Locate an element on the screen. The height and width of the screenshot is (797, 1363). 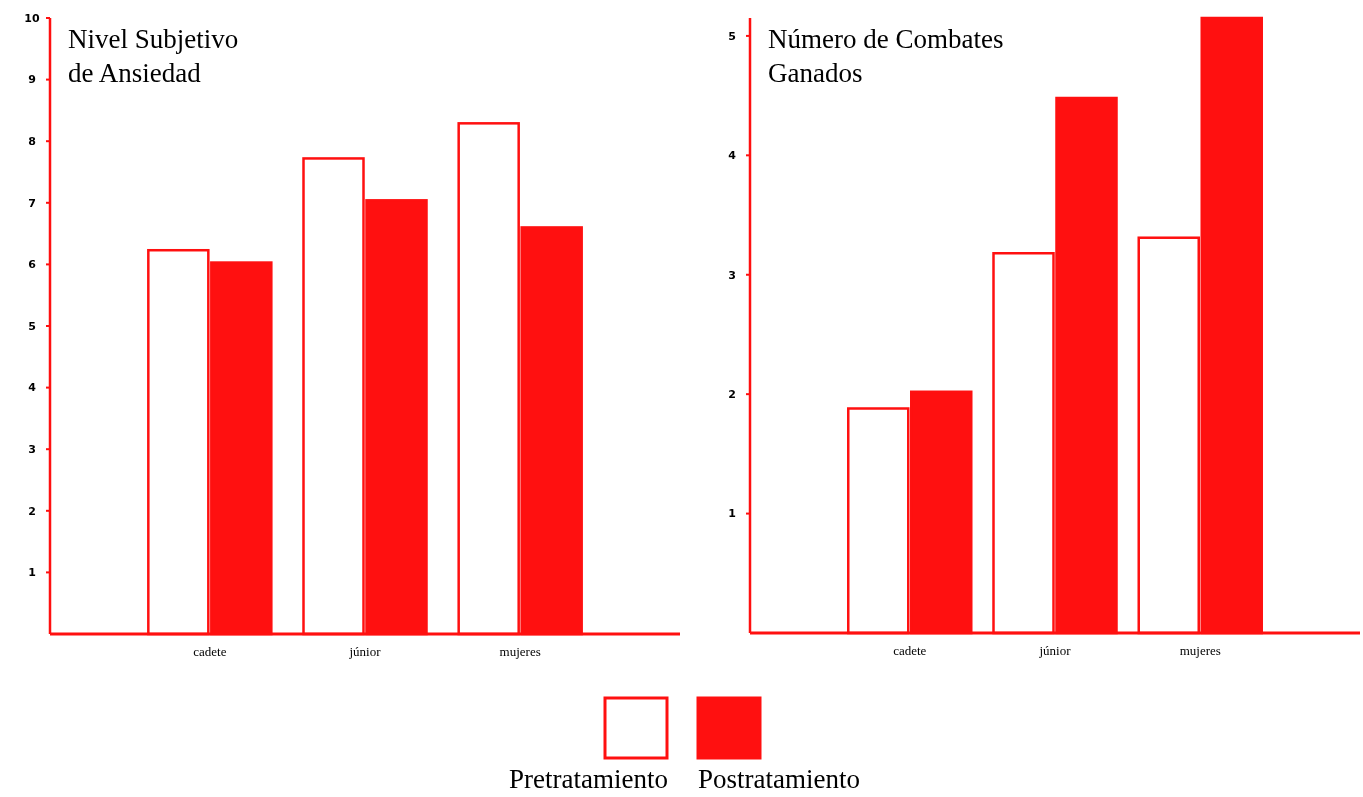
text: Número de Combates Ganados is located at coordinates (886, 56).